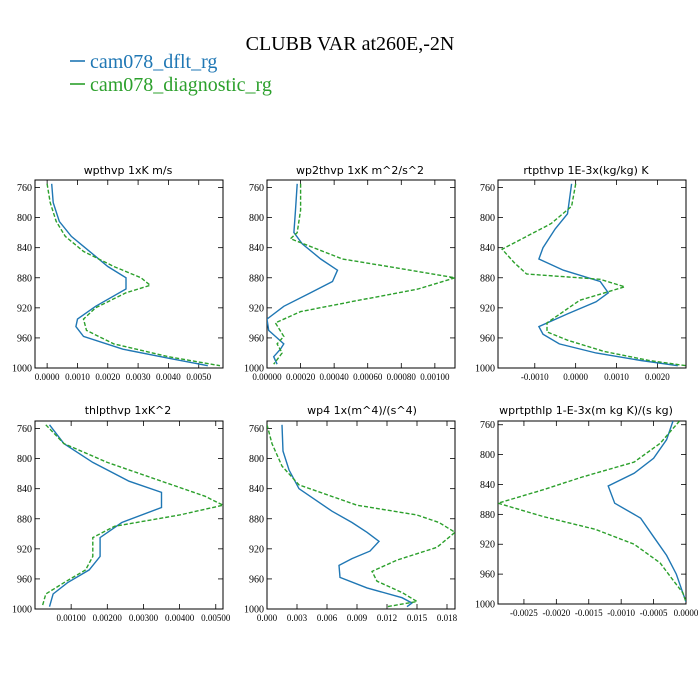 The height and width of the screenshot is (700, 700). I want to click on x-tick-label: 0.00500, so click(216, 618).